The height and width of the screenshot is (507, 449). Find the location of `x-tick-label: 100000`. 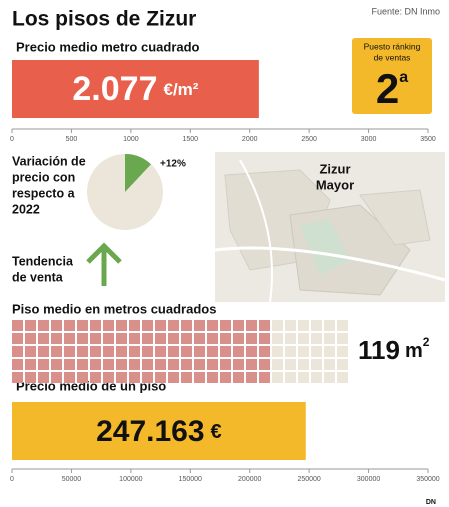

x-tick-label: 100000 is located at coordinates (130, 479).